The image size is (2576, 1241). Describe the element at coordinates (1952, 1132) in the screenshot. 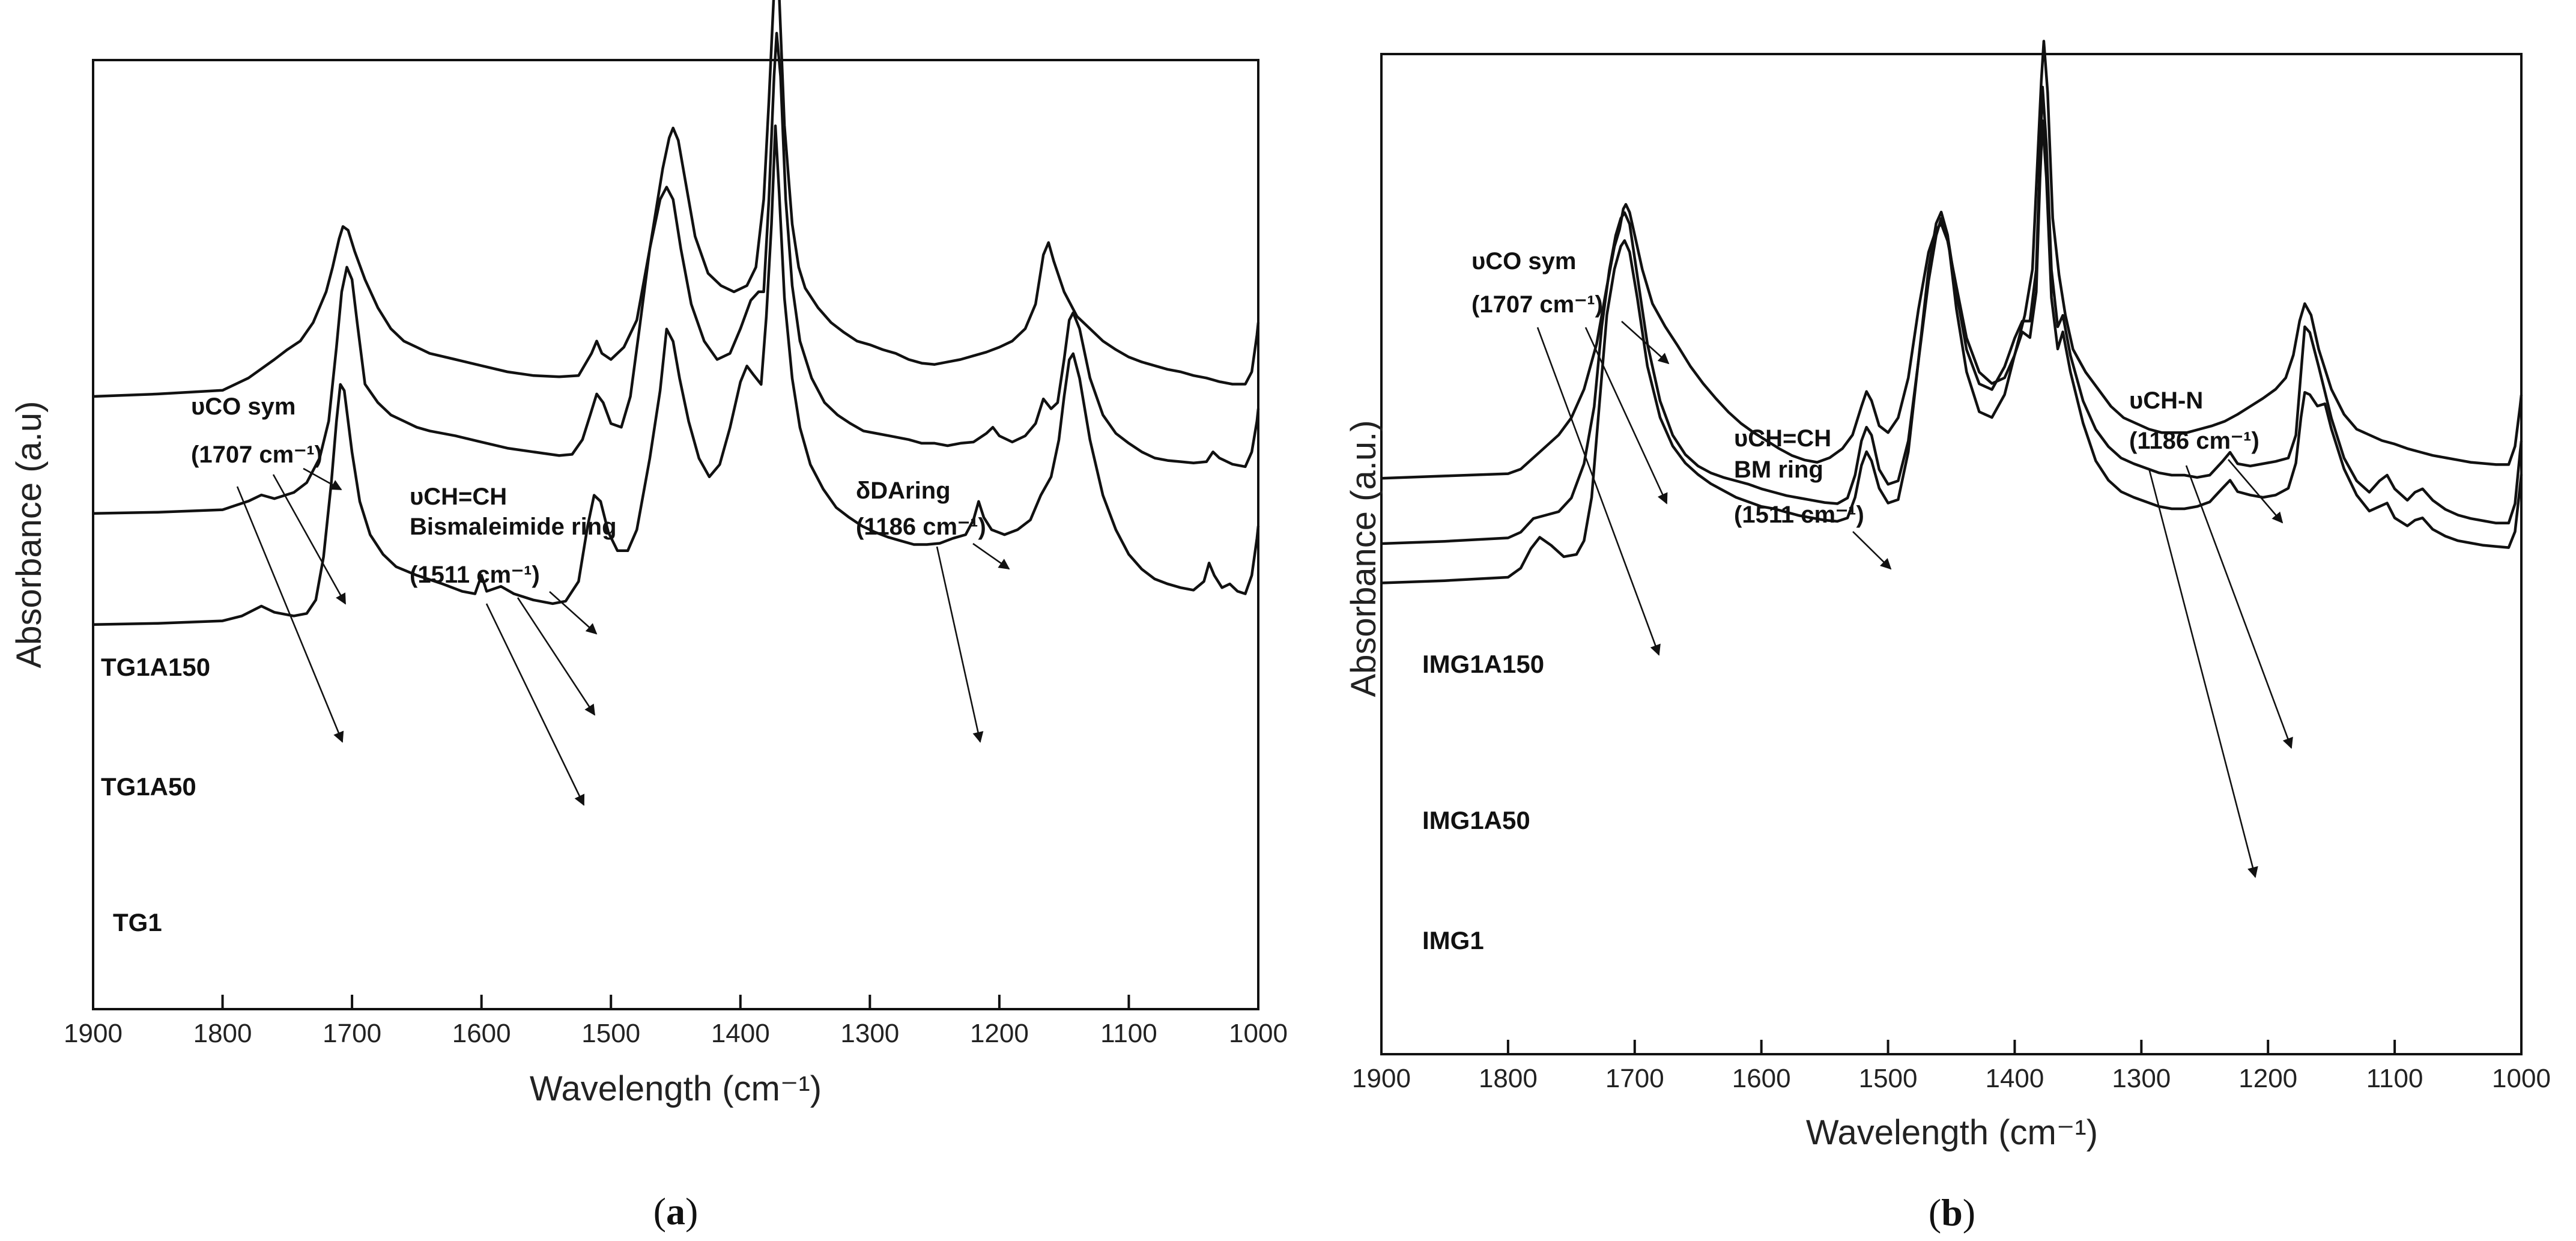

I see `x-axis-title-b: Wavelength (cm⁻¹)` at that location.